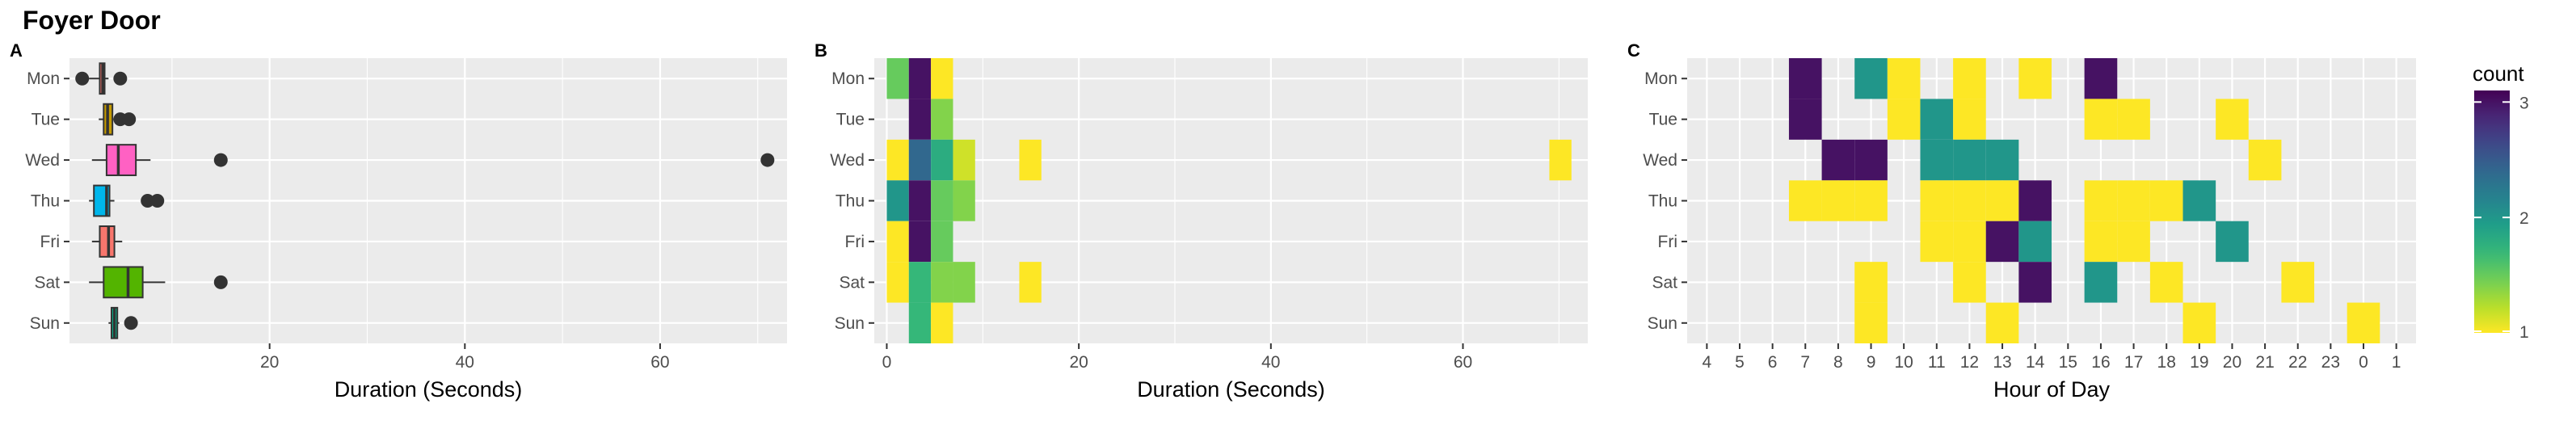 The width and height of the screenshot is (2576, 429). Describe the element at coordinates (92, 20) in the screenshot. I see `figure-title: Foyer Door` at that location.